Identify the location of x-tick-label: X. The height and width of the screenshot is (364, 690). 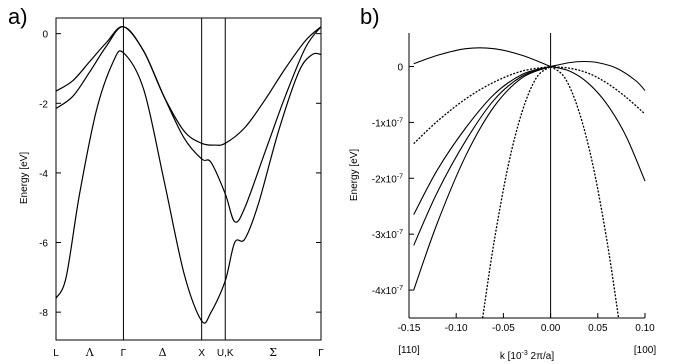
(201, 353).